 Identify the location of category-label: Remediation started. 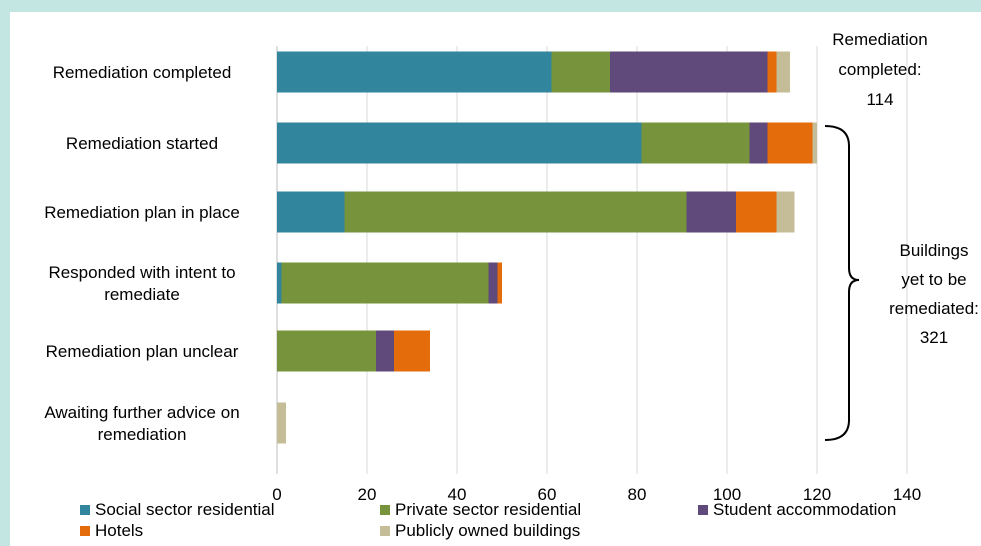
(142, 143).